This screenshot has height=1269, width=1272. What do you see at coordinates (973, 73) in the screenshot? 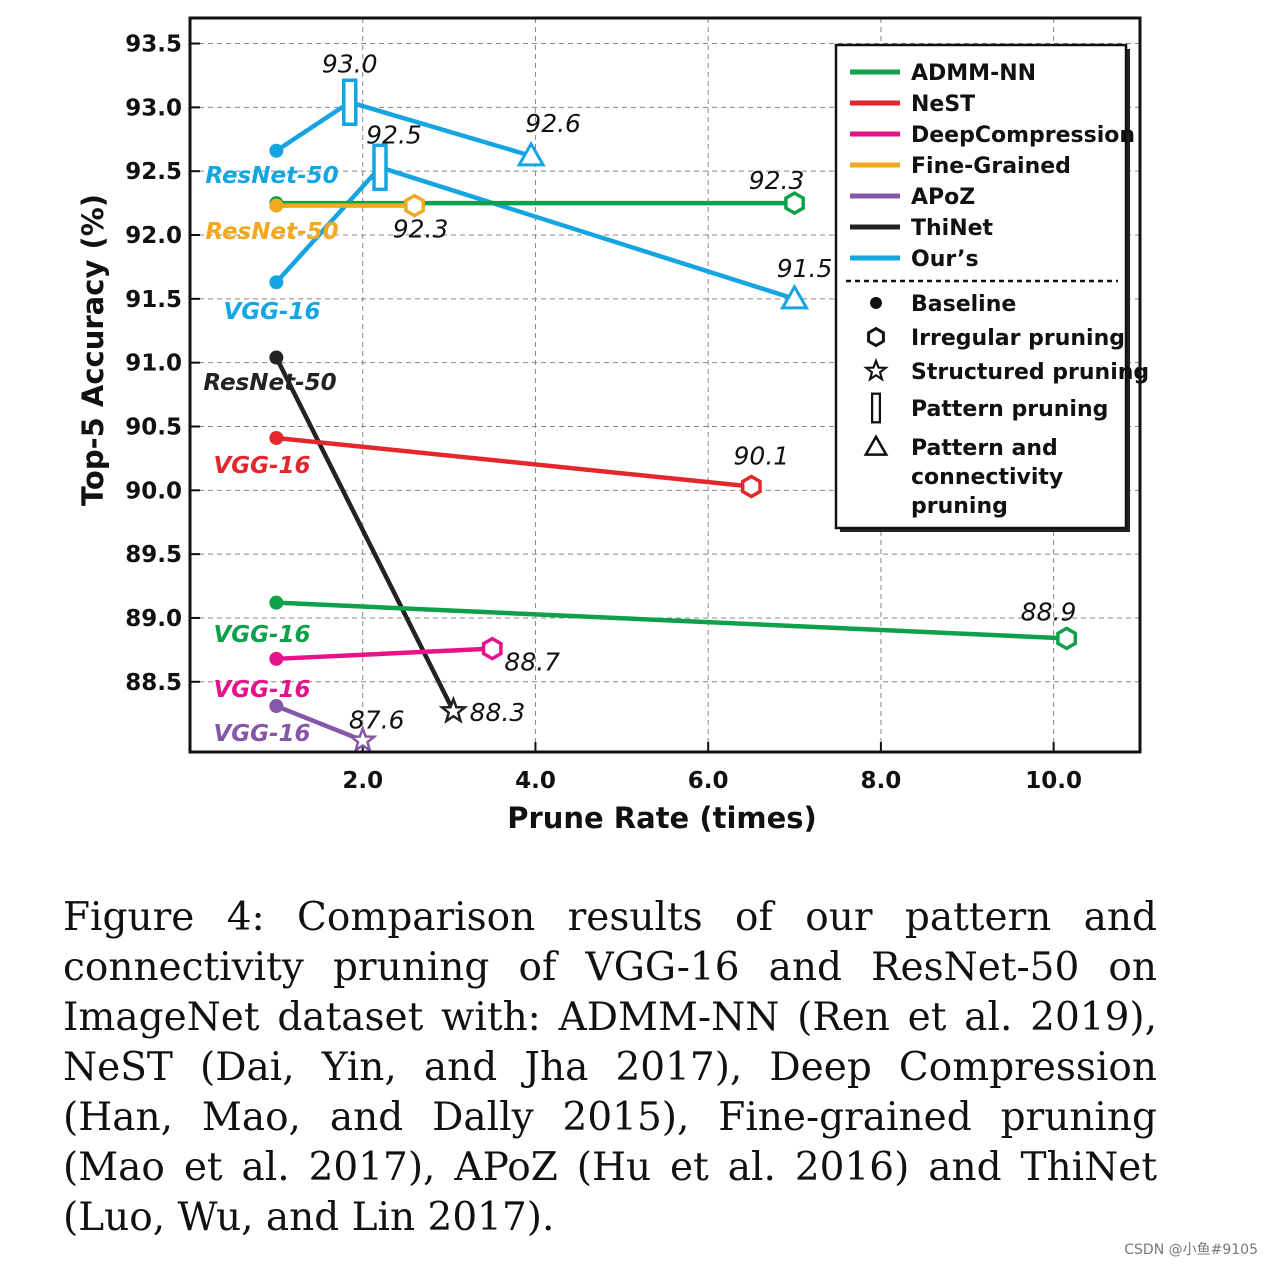
I see `legend-label: ADMM-NN` at bounding box center [973, 73].